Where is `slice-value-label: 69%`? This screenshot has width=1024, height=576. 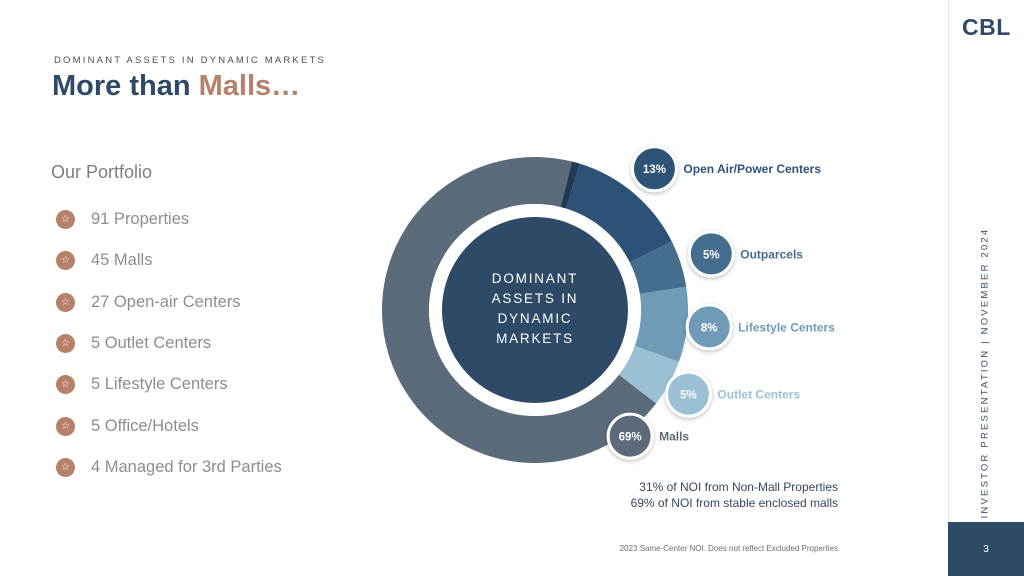
slice-value-label: 69% is located at coordinates (630, 438).